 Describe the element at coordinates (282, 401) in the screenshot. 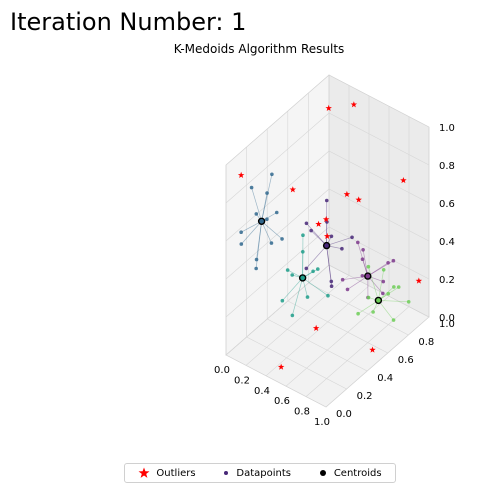

I see `x-tick-label: 0.6` at that location.